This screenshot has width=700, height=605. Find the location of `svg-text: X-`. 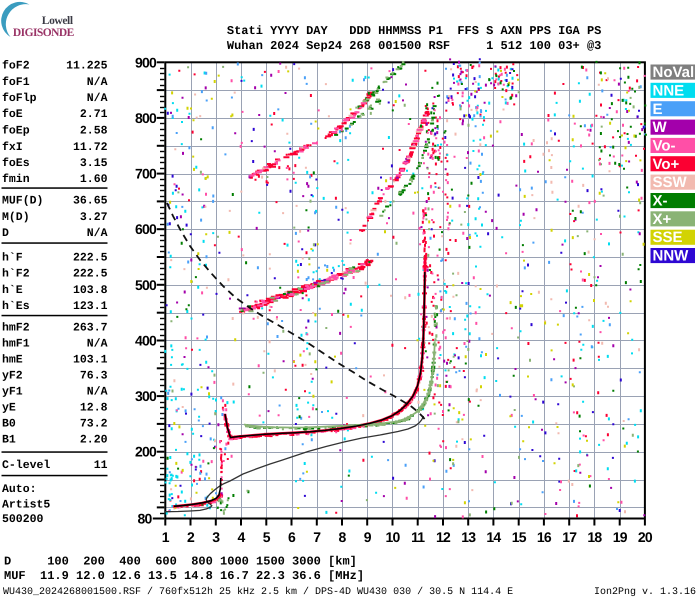

svg-text: X- is located at coordinates (660, 201).